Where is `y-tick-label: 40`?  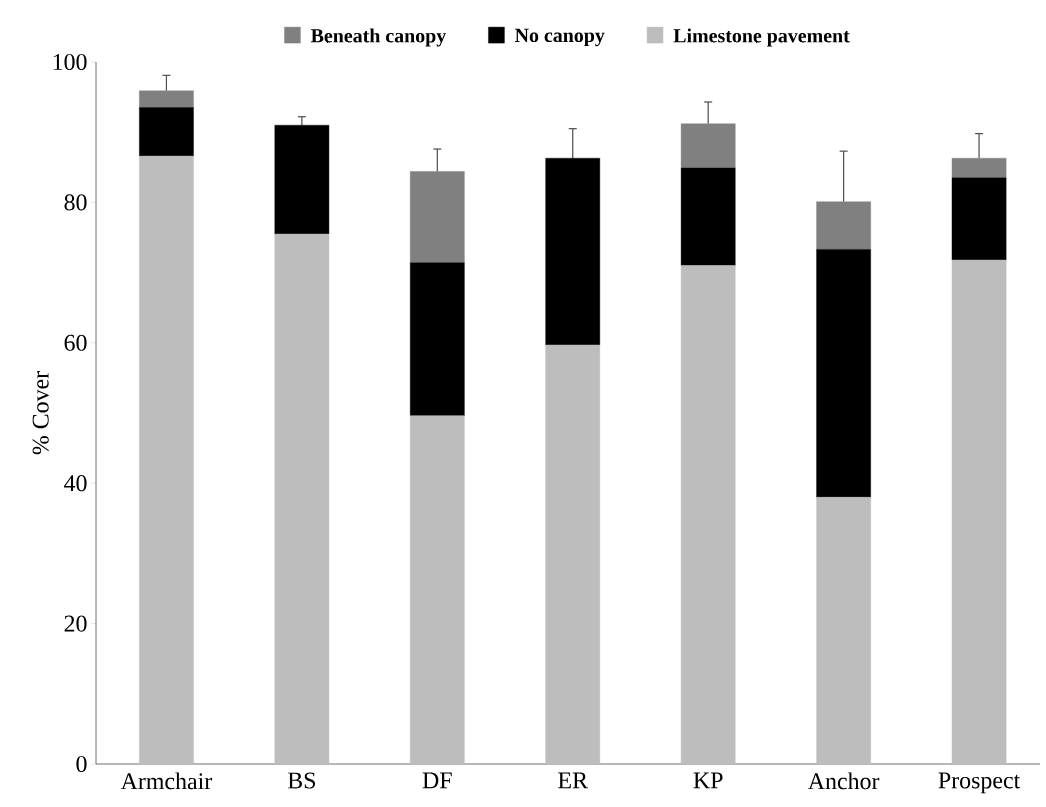 y-tick-label: 40 is located at coordinates (75, 483).